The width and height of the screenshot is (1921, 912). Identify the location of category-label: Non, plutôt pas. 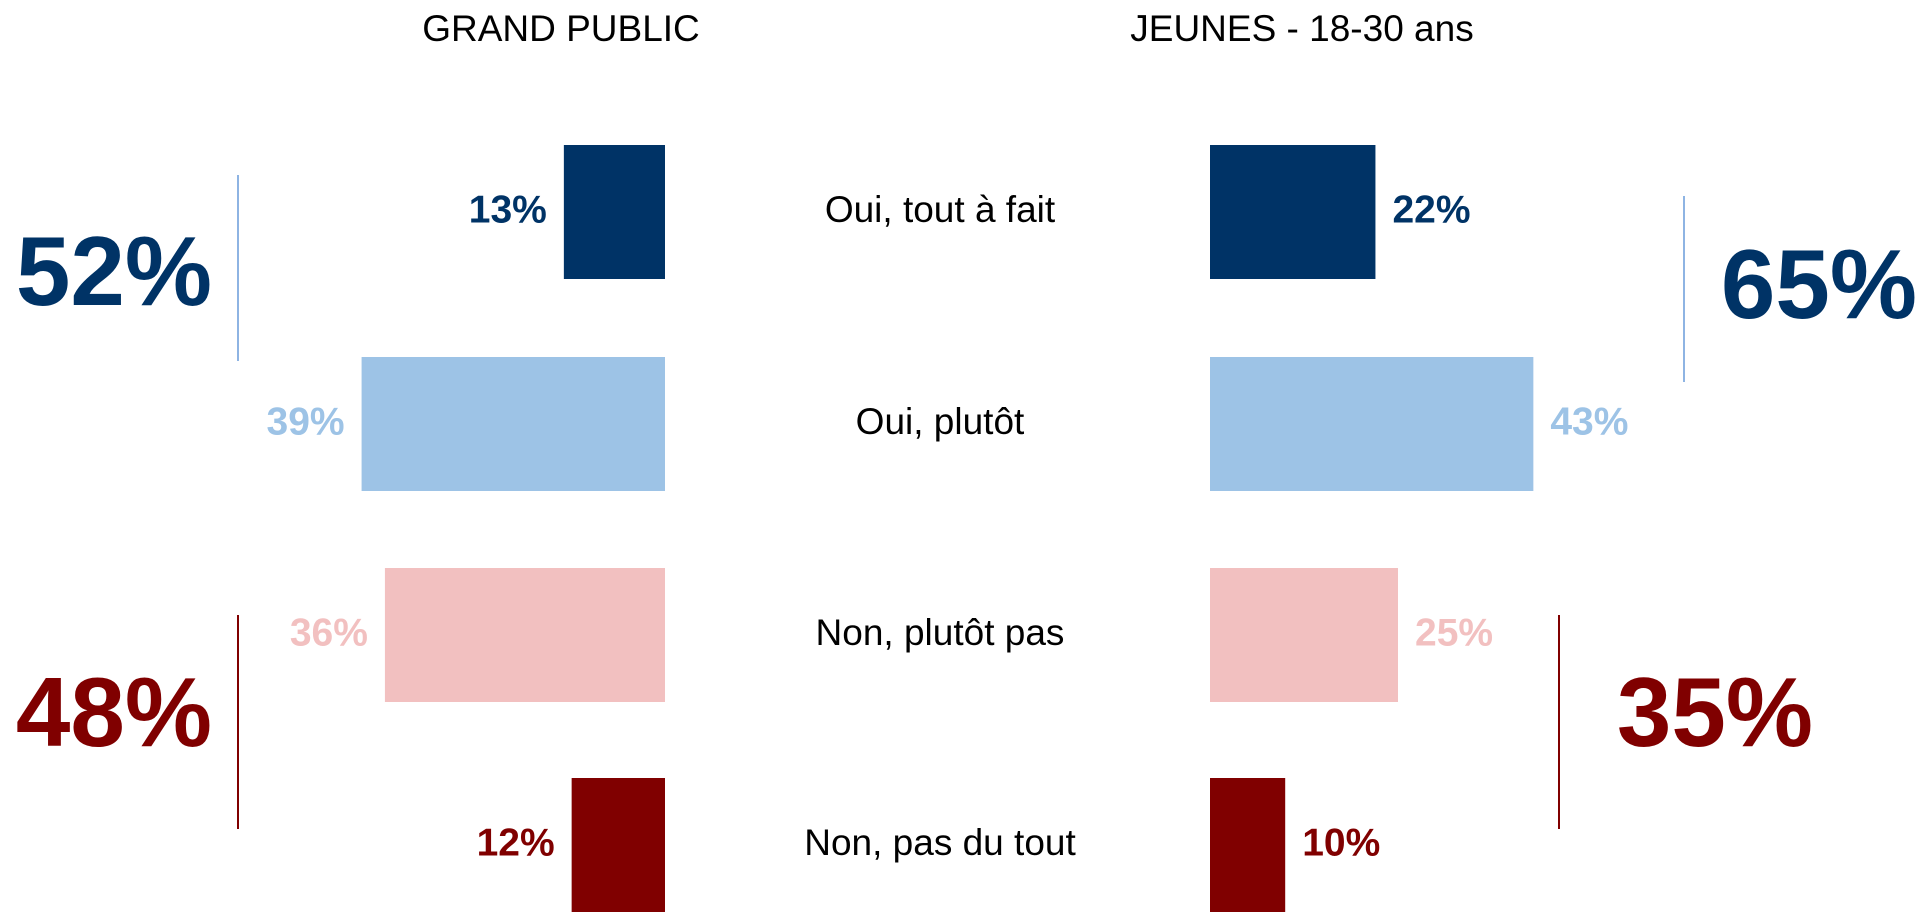
(940, 632).